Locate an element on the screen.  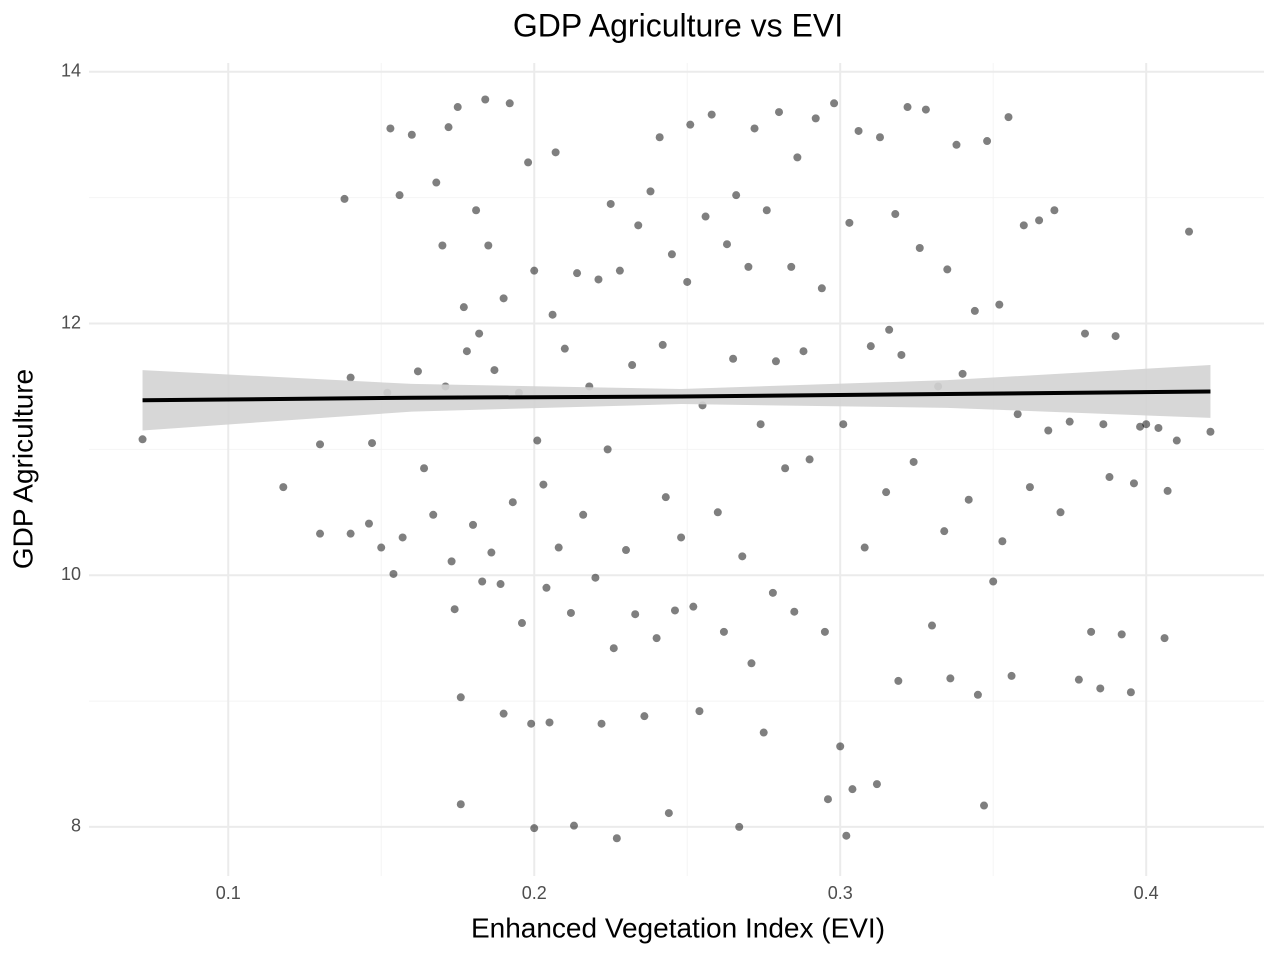
y-axis-title: GDP Agriculture is located at coordinates (22, 469).